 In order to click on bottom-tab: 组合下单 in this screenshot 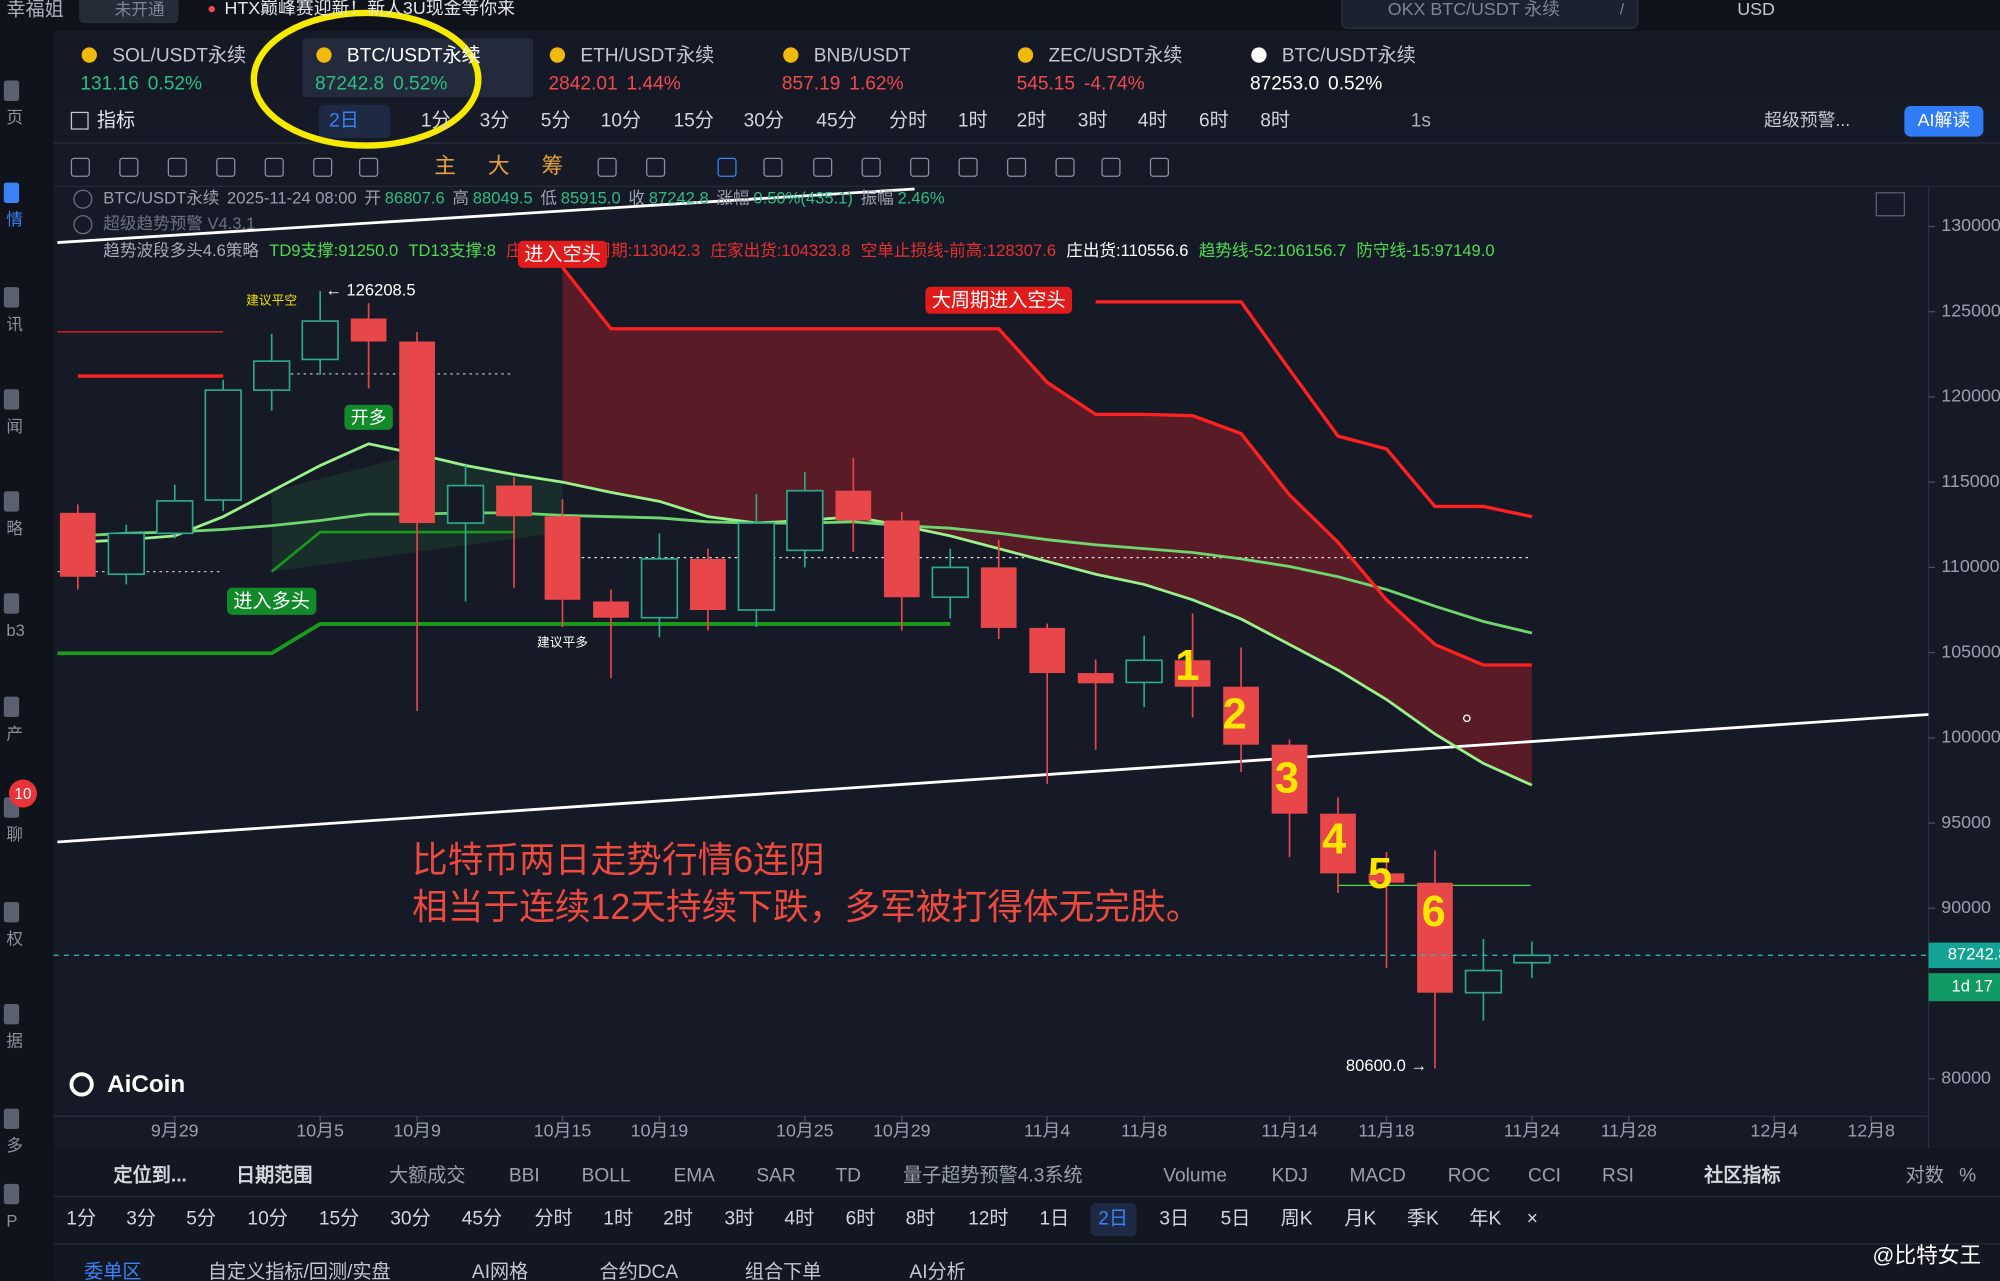, I will do `click(783, 1271)`.